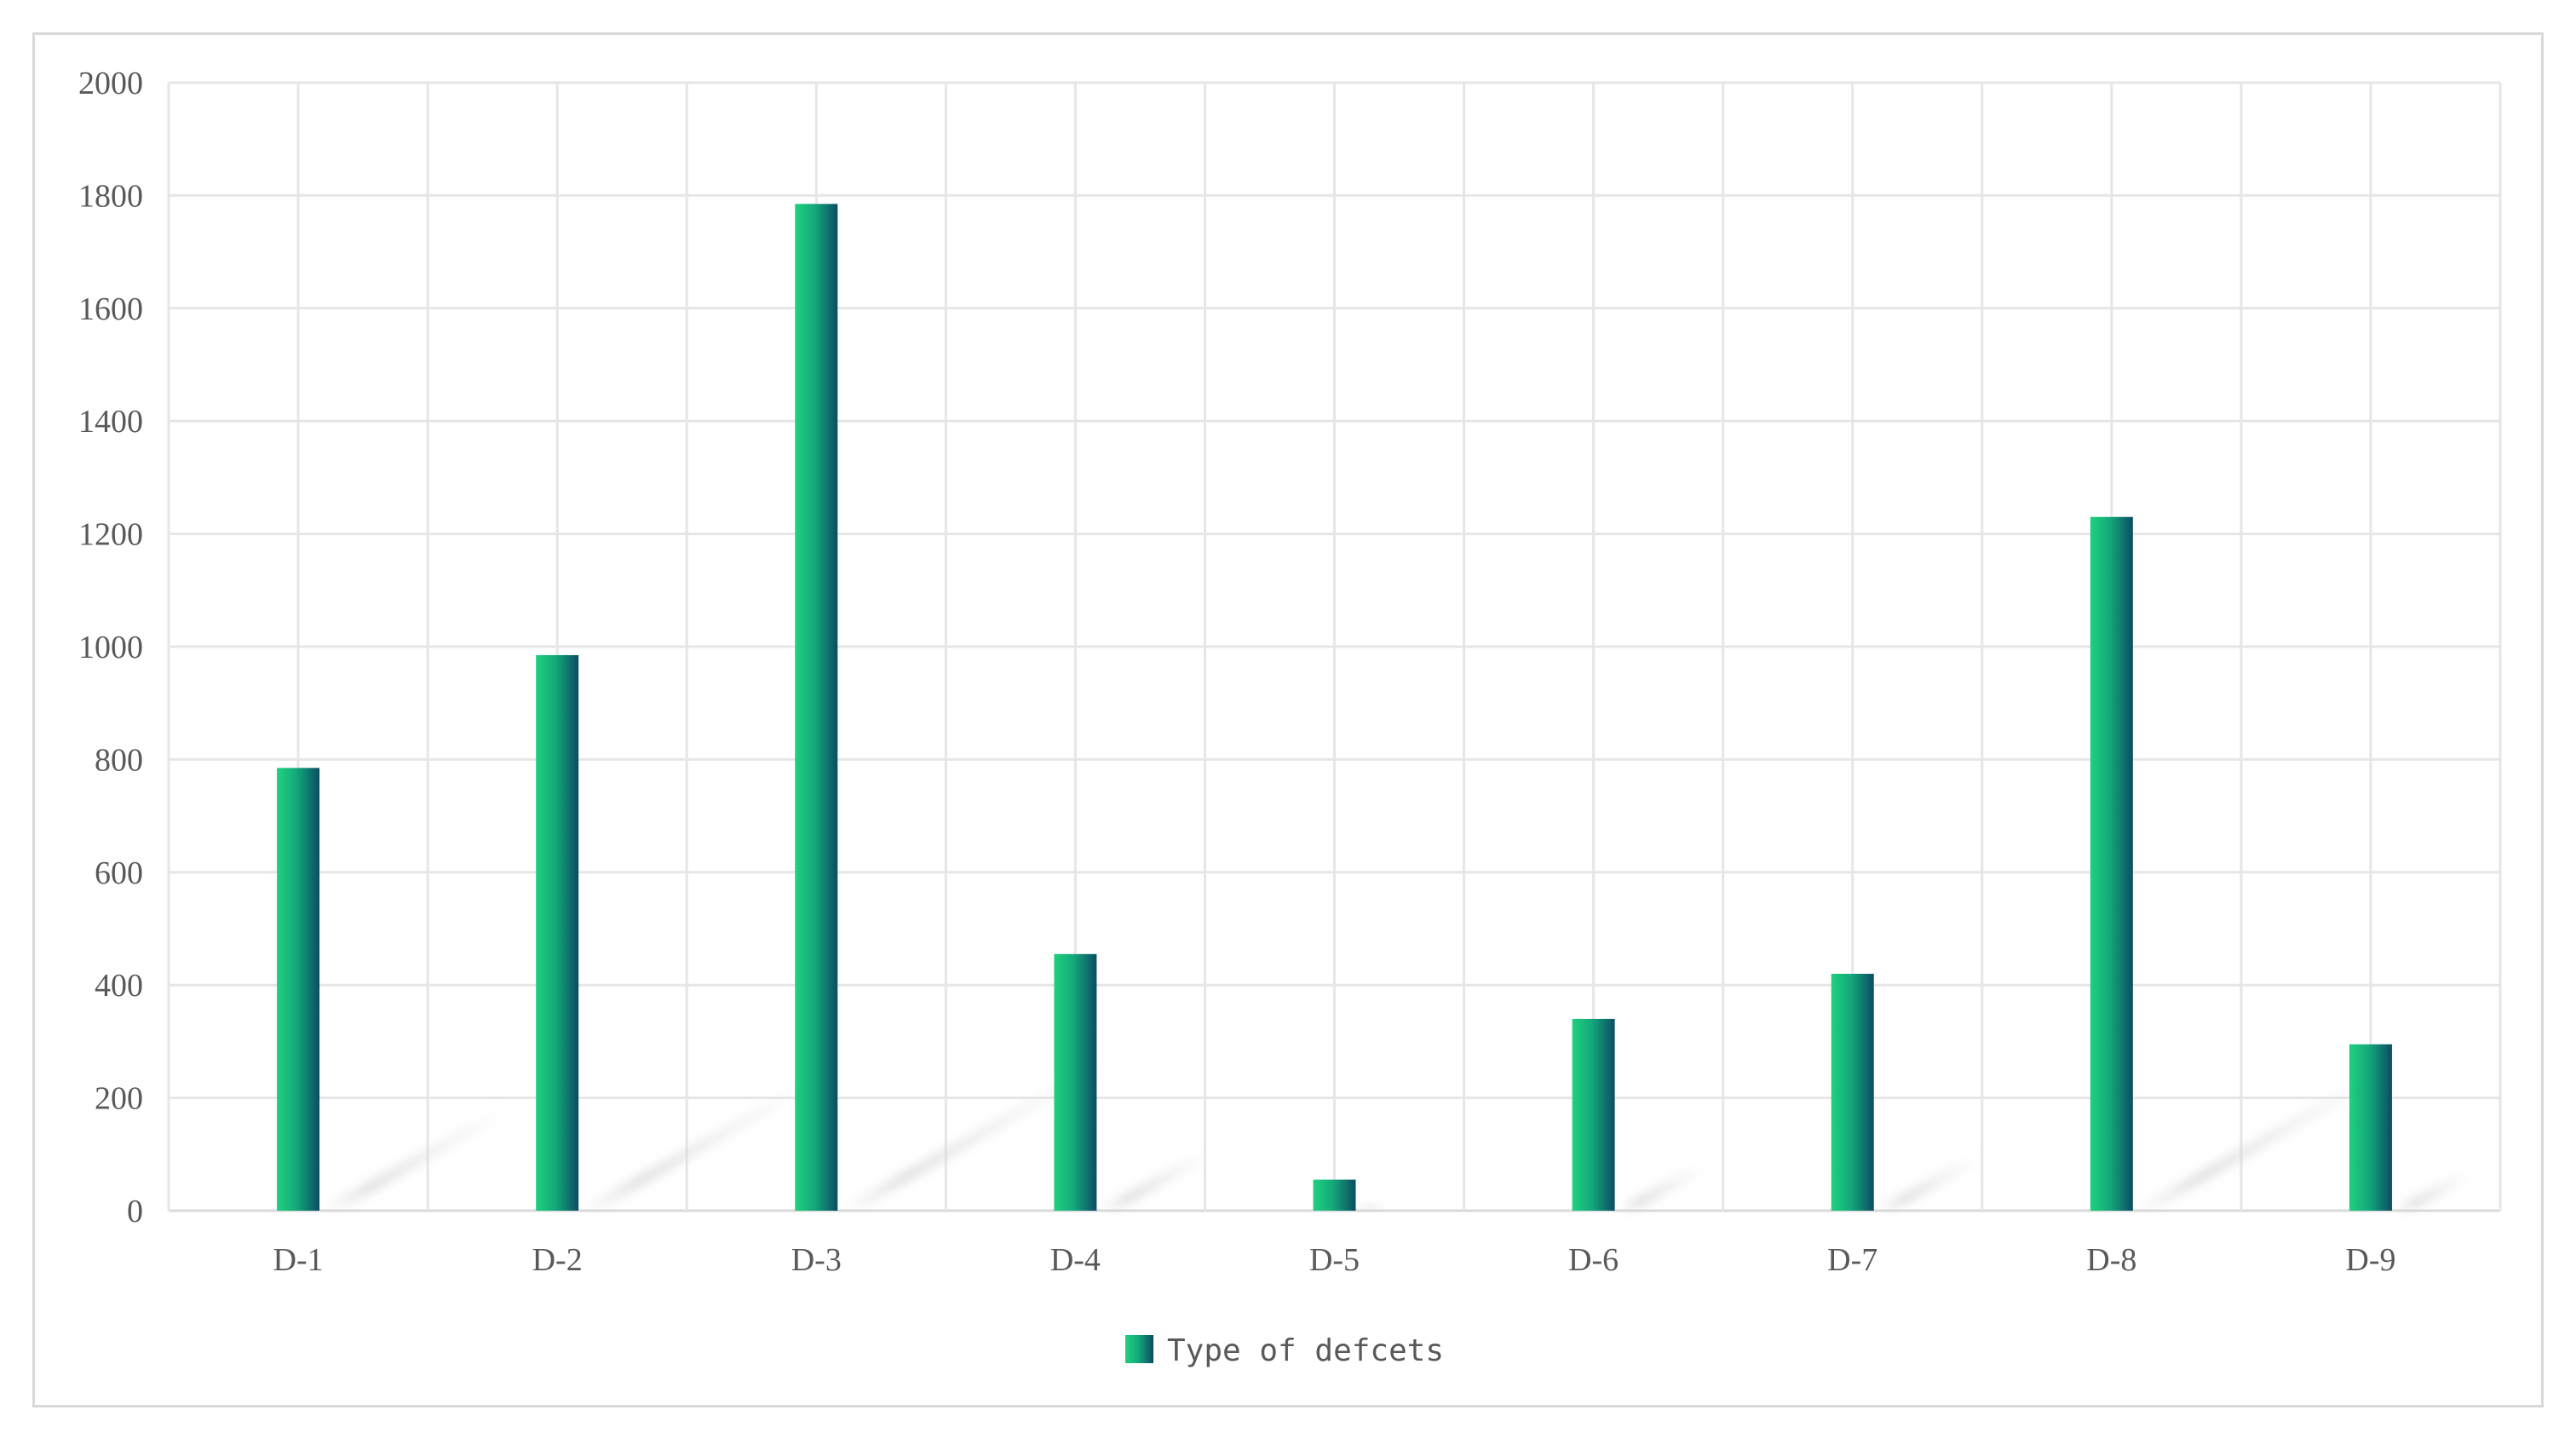 This screenshot has height=1439, width=2576. Describe the element at coordinates (1076, 1260) in the screenshot. I see `x-tick-label: D-4` at that location.